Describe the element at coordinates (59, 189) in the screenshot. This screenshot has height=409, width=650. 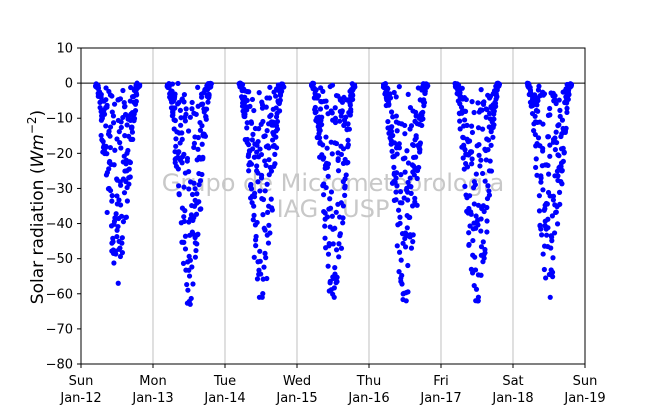
I see `y-tick-label: −30` at that location.